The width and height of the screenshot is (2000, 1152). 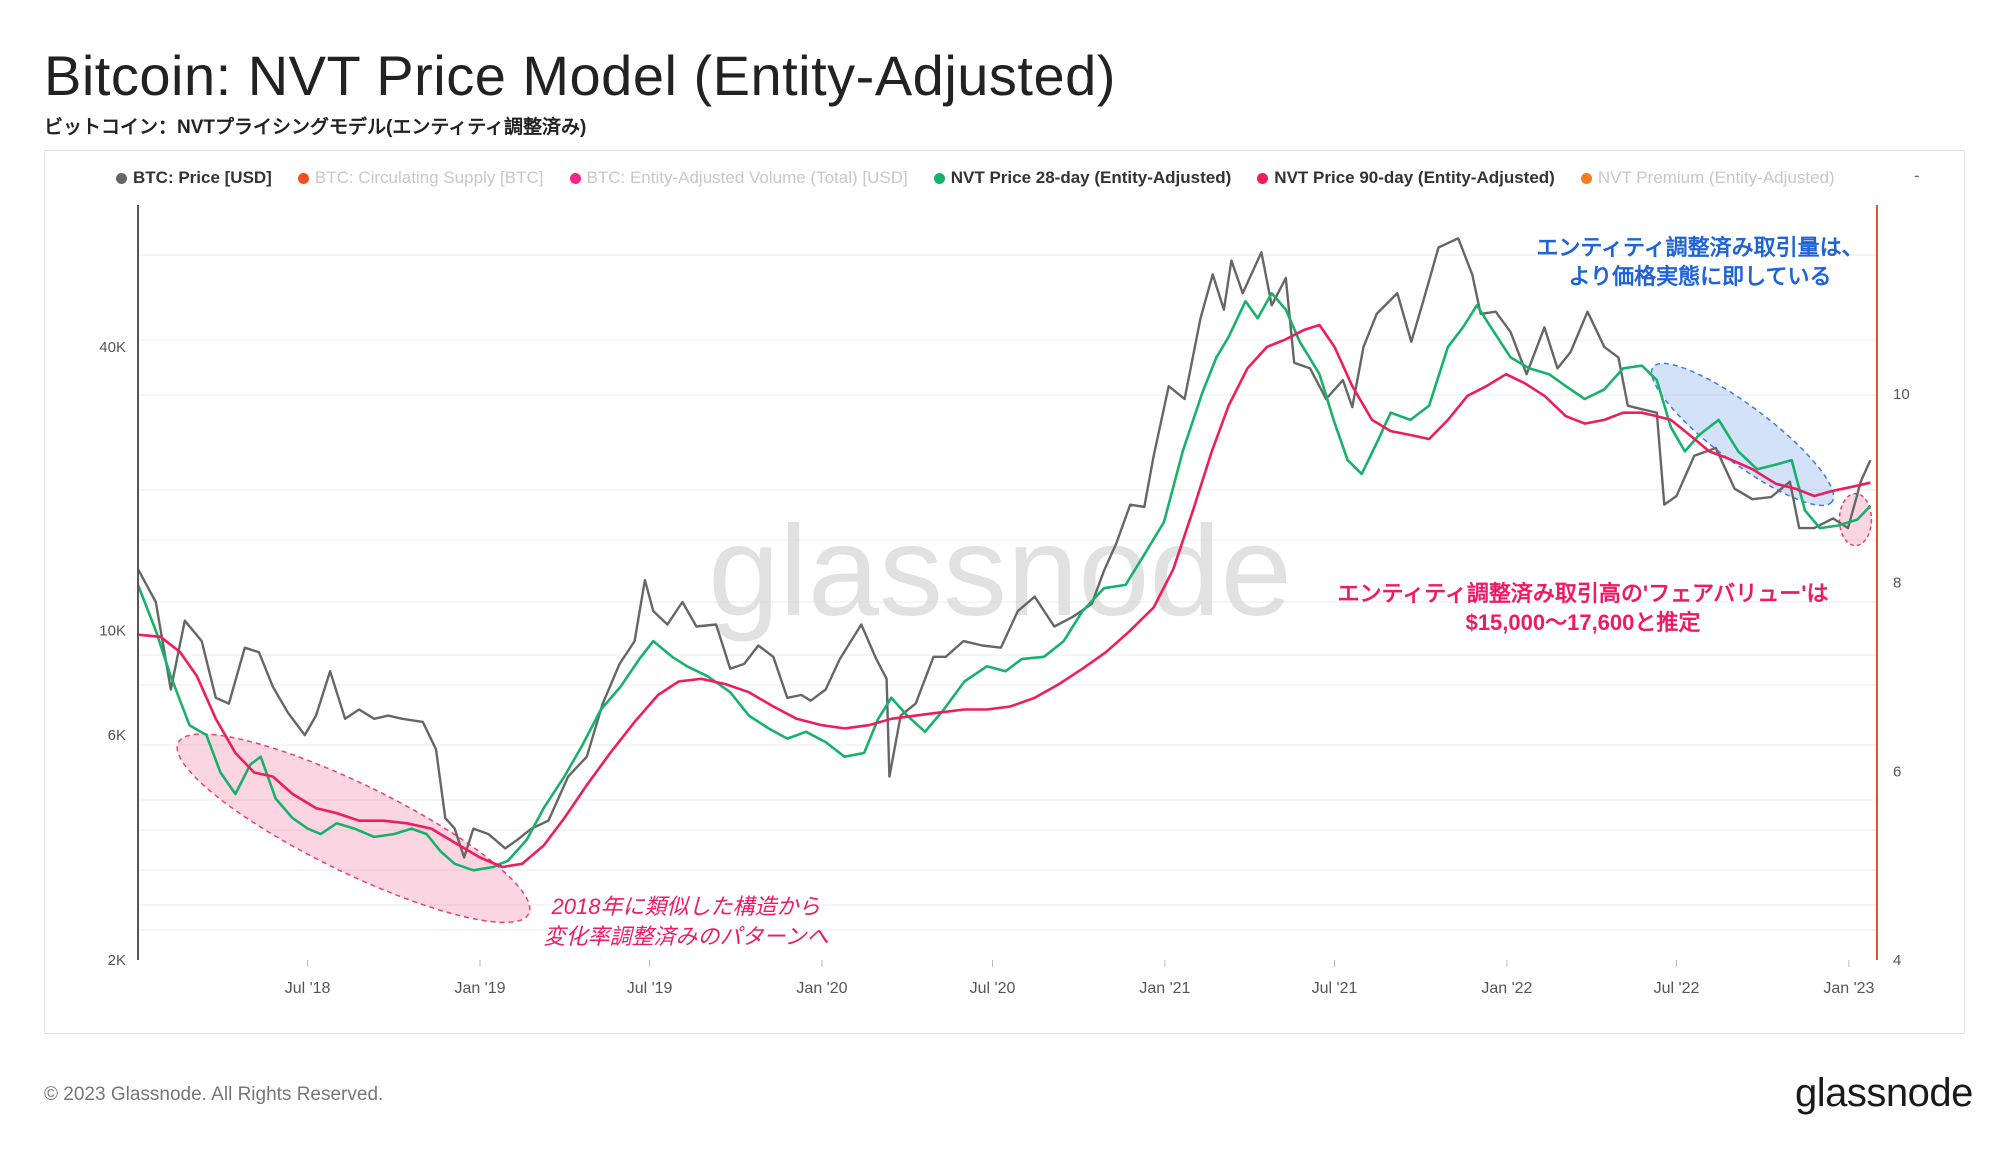 What do you see at coordinates (1677, 988) in the screenshot?
I see `x-tick-label: Jul '22` at bounding box center [1677, 988].